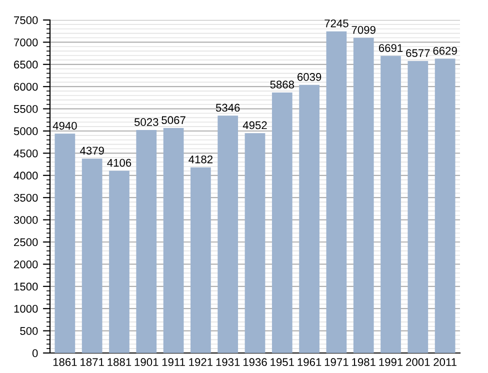 Image resolution: width=488 pixels, height=373 pixels. I want to click on x-tick-label: 1991, so click(391, 362).